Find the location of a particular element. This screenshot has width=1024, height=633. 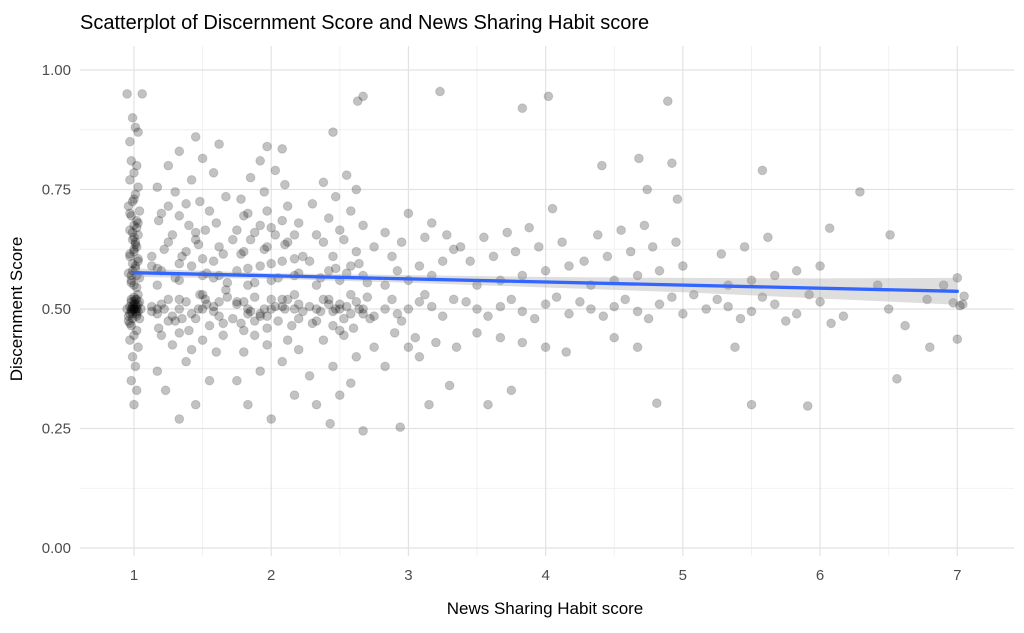

y-axis-tick-labels: 0.00 0.25 0.50 0.75 1.00 is located at coordinates (56, 309).